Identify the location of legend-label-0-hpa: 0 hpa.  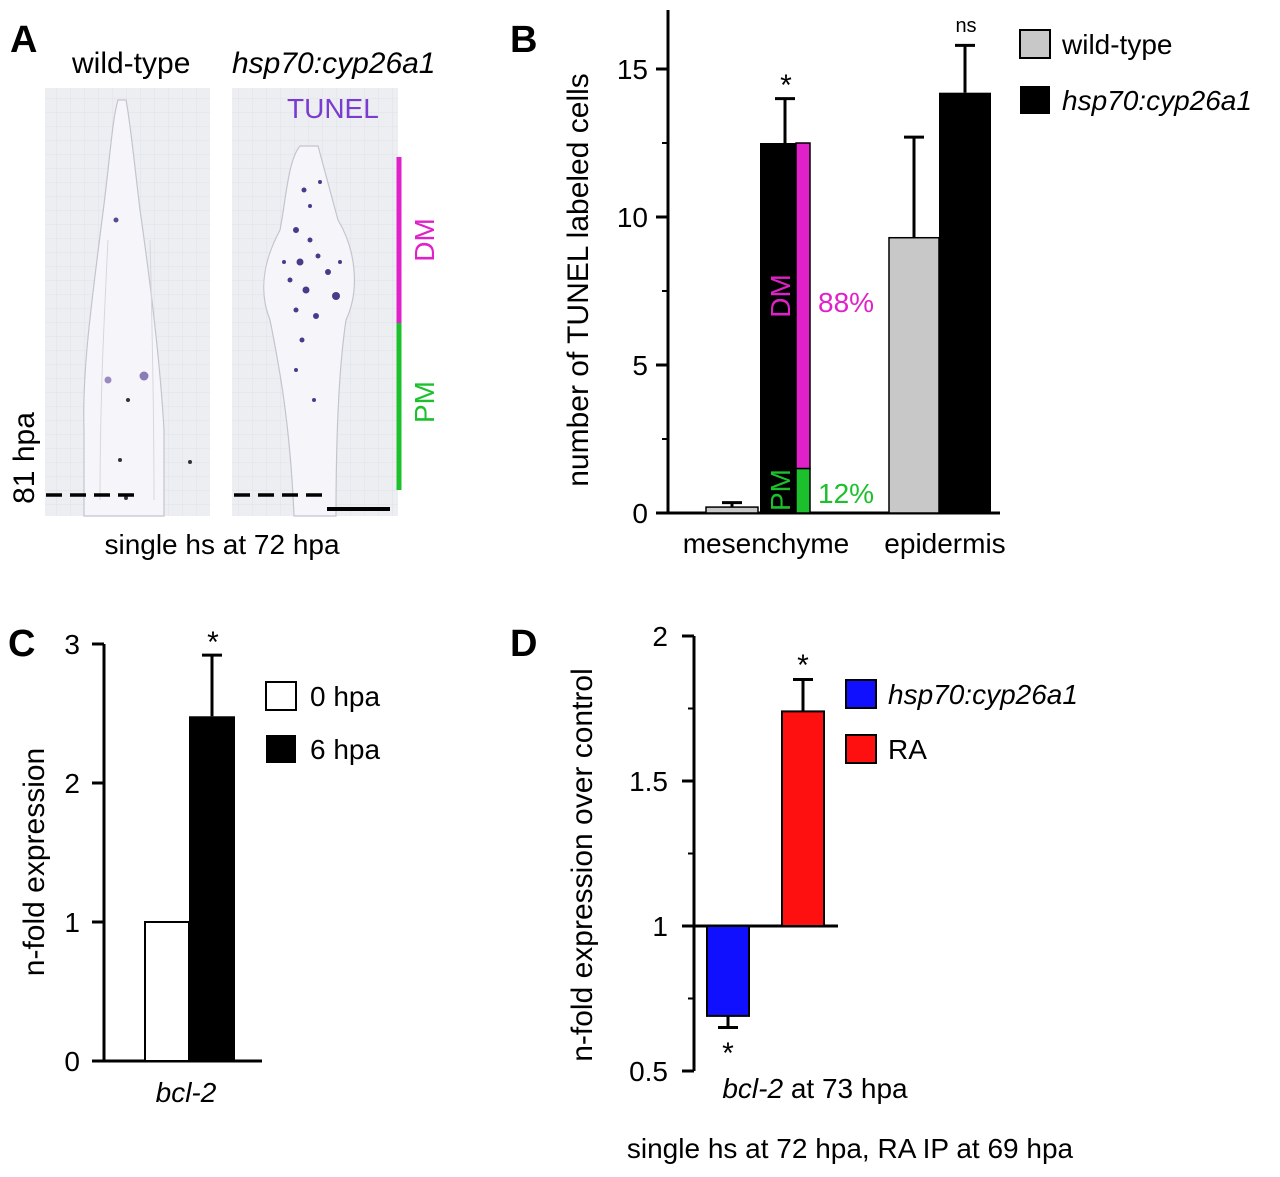
(345, 696).